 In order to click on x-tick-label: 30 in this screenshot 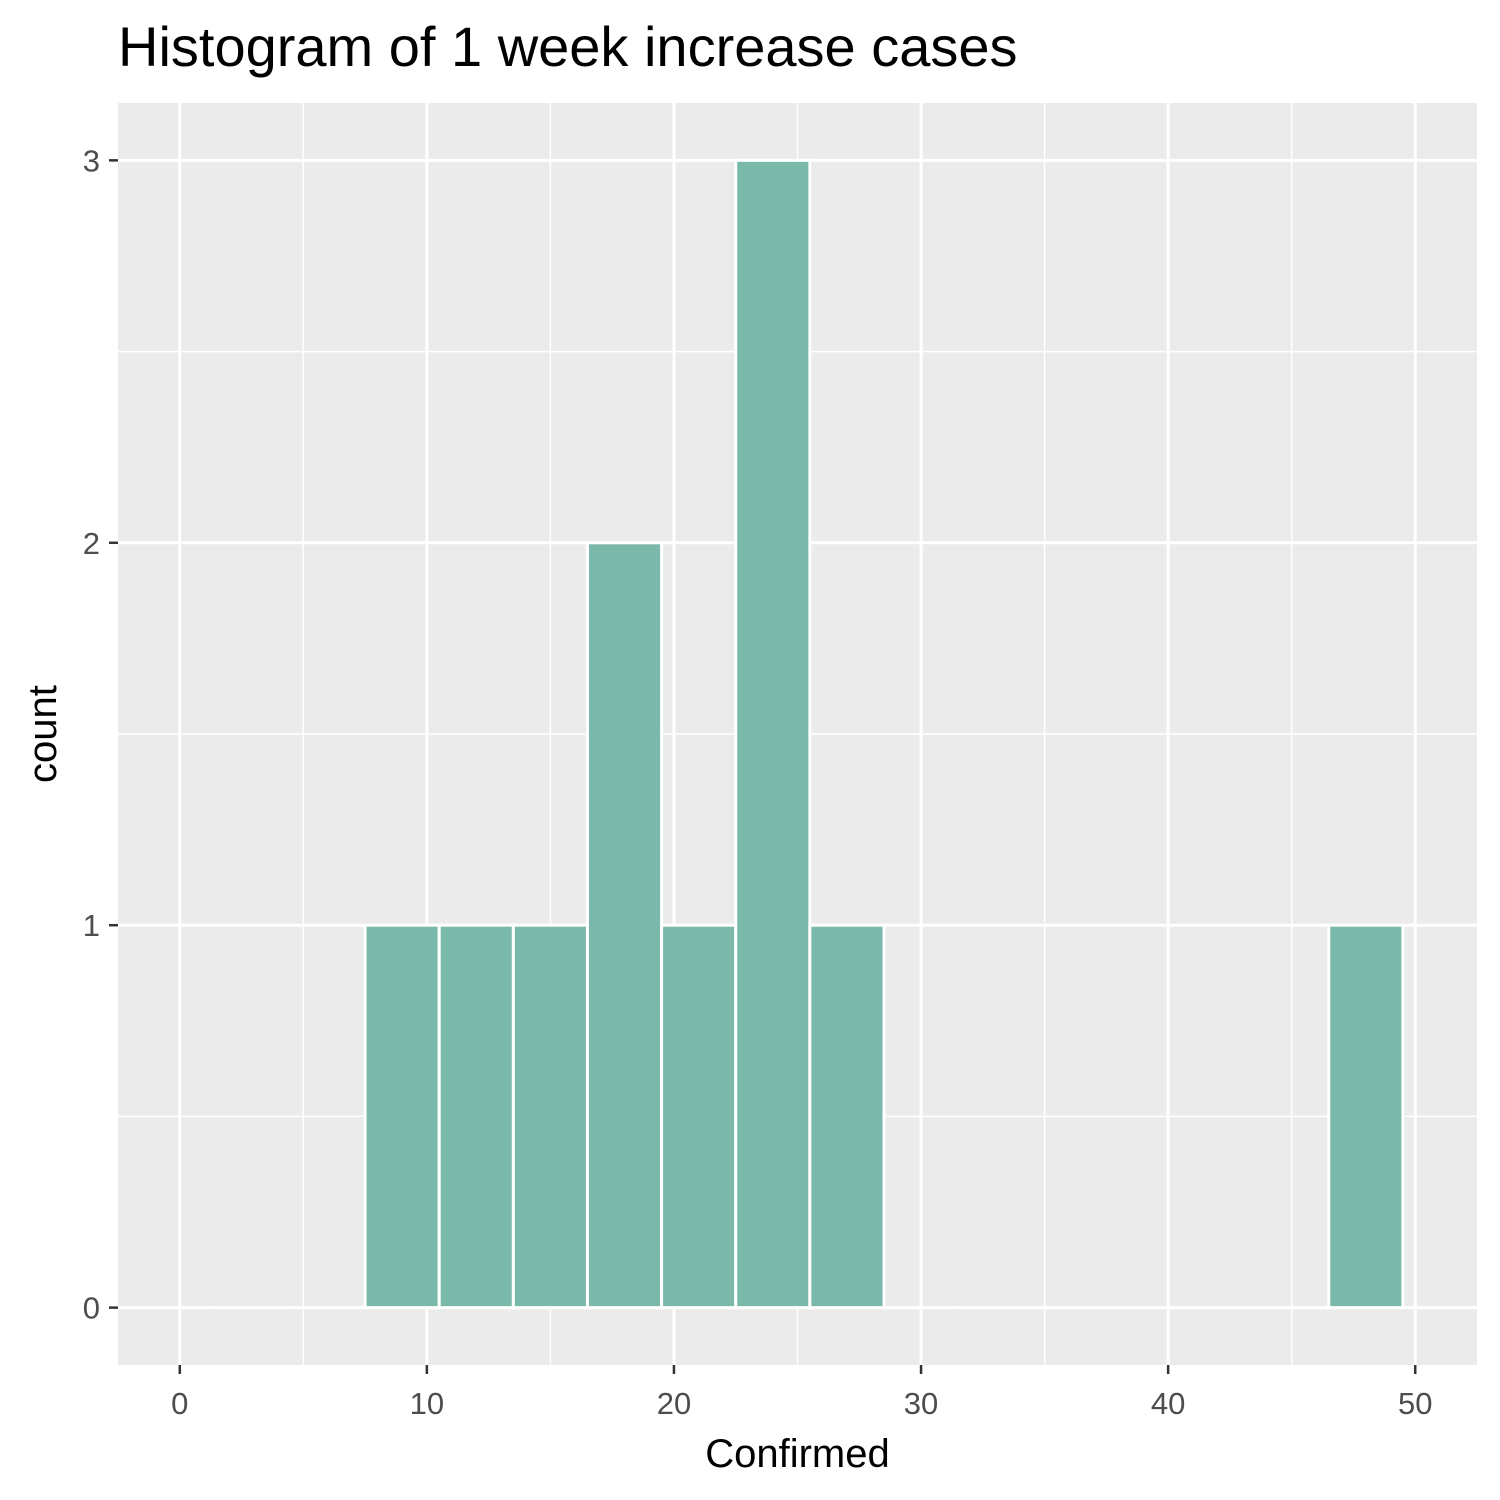, I will do `click(921, 1403)`.